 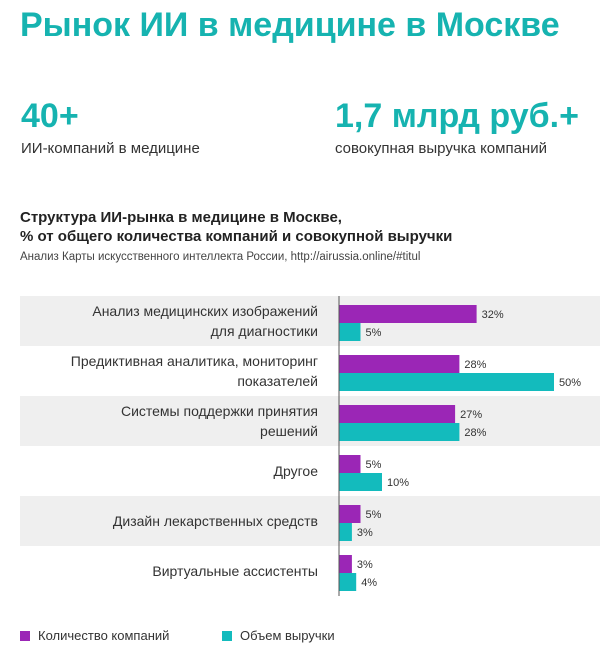 What do you see at coordinates (457, 116) in the screenshot?
I see `stat-revenue-value: 1,7 млрд руб.+` at bounding box center [457, 116].